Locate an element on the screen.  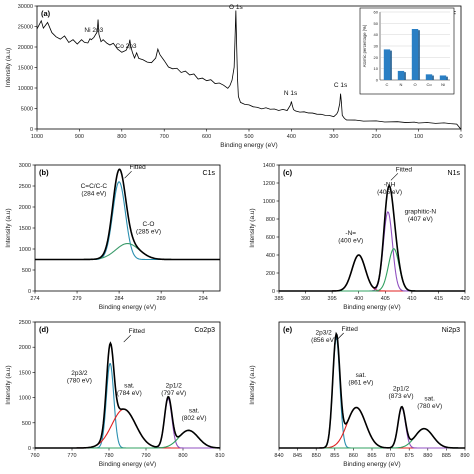
inset-y-tick-label: 0 is located at coordinates (377, 80).